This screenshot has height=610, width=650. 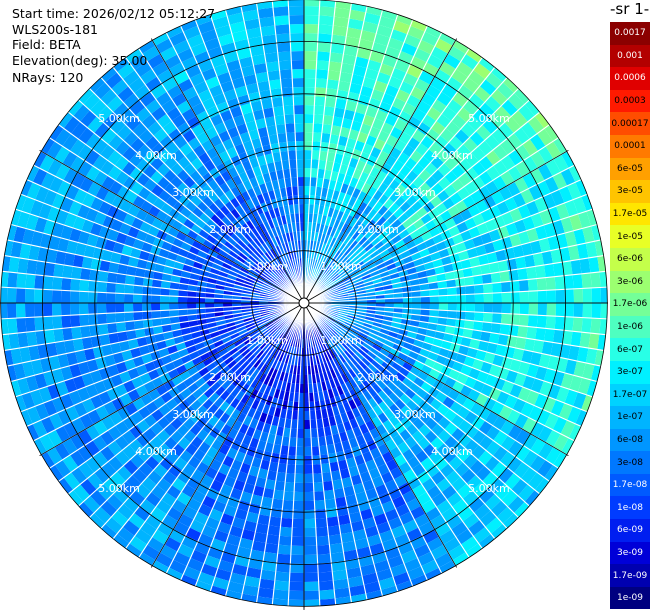 What do you see at coordinates (267, 340) in the screenshot?
I see `range-ring-label: 1.00km` at bounding box center [267, 340].